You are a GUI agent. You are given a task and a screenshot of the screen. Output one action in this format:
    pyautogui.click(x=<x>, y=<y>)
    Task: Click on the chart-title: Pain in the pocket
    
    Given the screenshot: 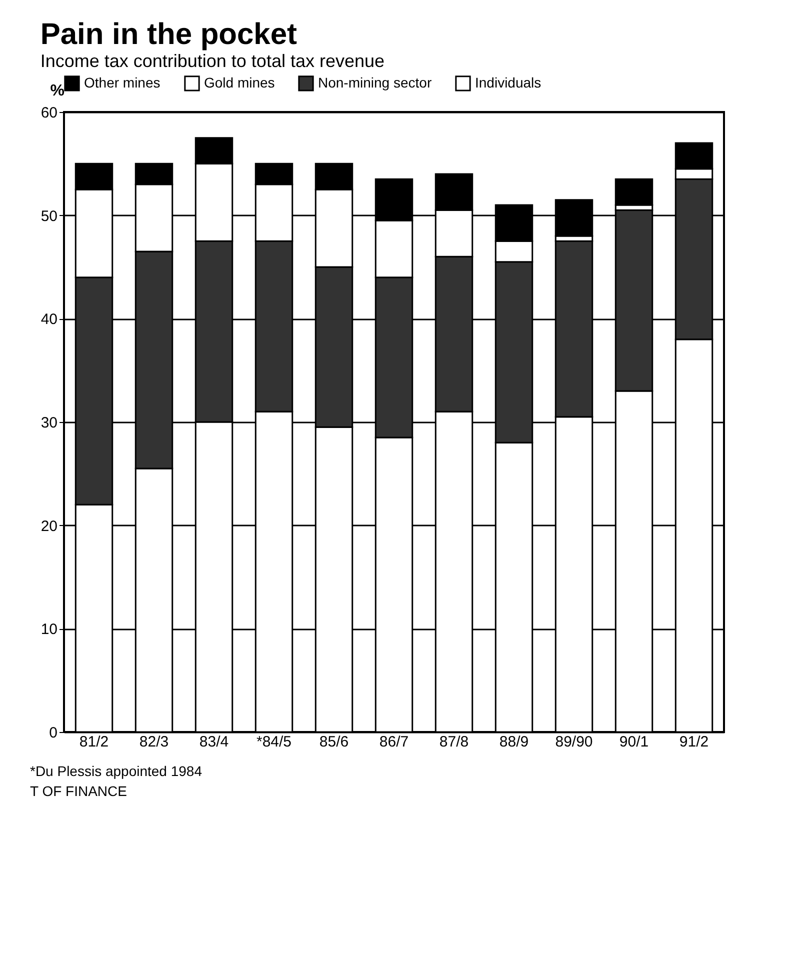 What is the action you would take?
    pyautogui.click(x=169, y=34)
    